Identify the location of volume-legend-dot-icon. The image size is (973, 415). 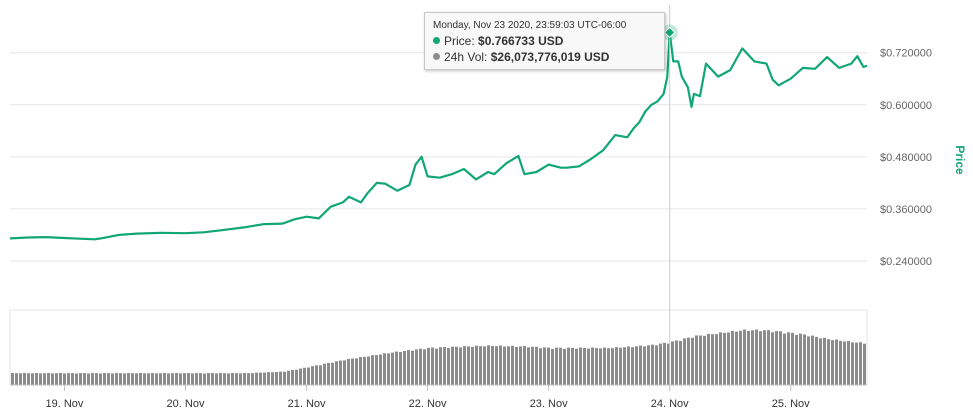
(436, 56).